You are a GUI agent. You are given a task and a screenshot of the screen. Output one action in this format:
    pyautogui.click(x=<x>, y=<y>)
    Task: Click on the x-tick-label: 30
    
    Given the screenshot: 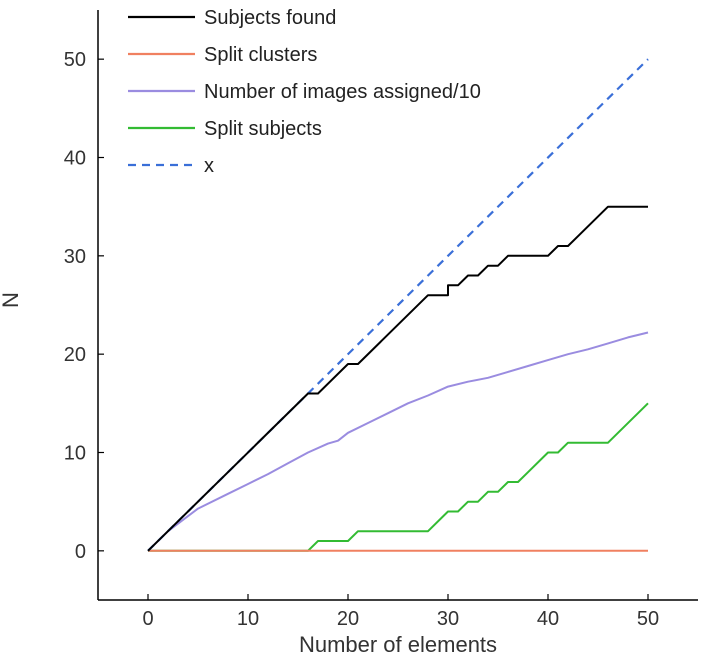 What is the action you would take?
    pyautogui.click(x=448, y=619)
    